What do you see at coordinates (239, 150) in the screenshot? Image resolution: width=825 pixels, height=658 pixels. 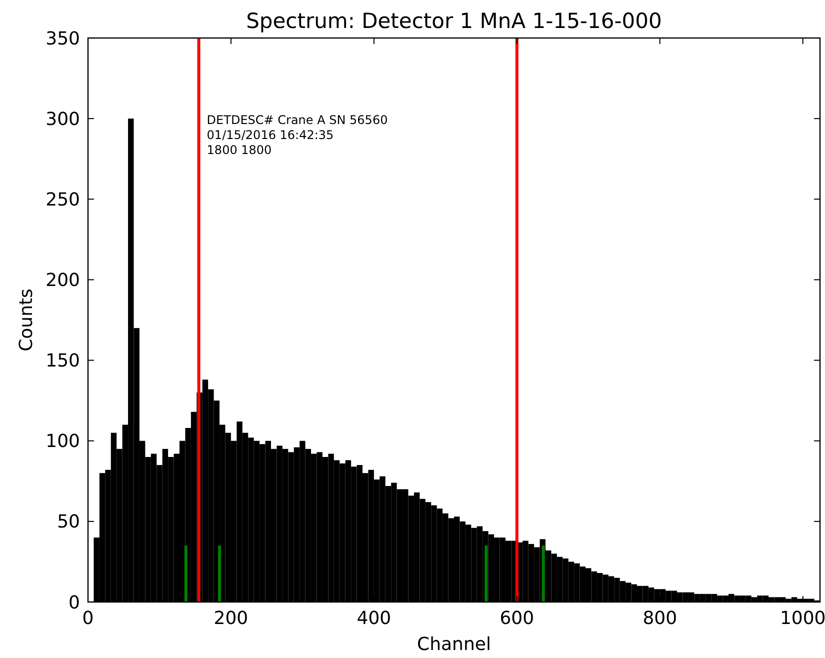 I see `annotation: 1800 1800` at bounding box center [239, 150].